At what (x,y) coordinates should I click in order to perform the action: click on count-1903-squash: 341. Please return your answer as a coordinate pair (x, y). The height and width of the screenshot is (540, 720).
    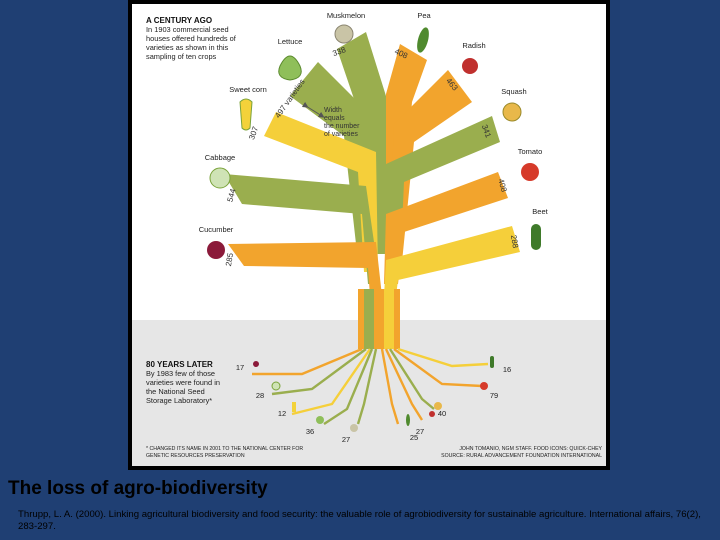
    Looking at the image, I should click on (486, 131).